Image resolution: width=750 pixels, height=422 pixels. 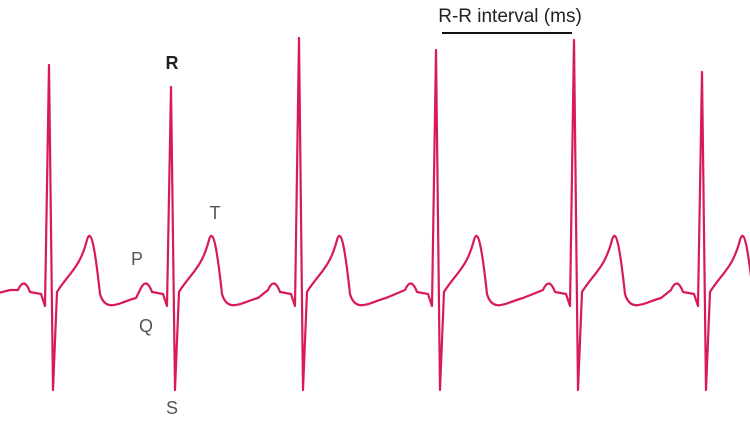 I want to click on q-wave-label: Q, so click(x=146, y=326).